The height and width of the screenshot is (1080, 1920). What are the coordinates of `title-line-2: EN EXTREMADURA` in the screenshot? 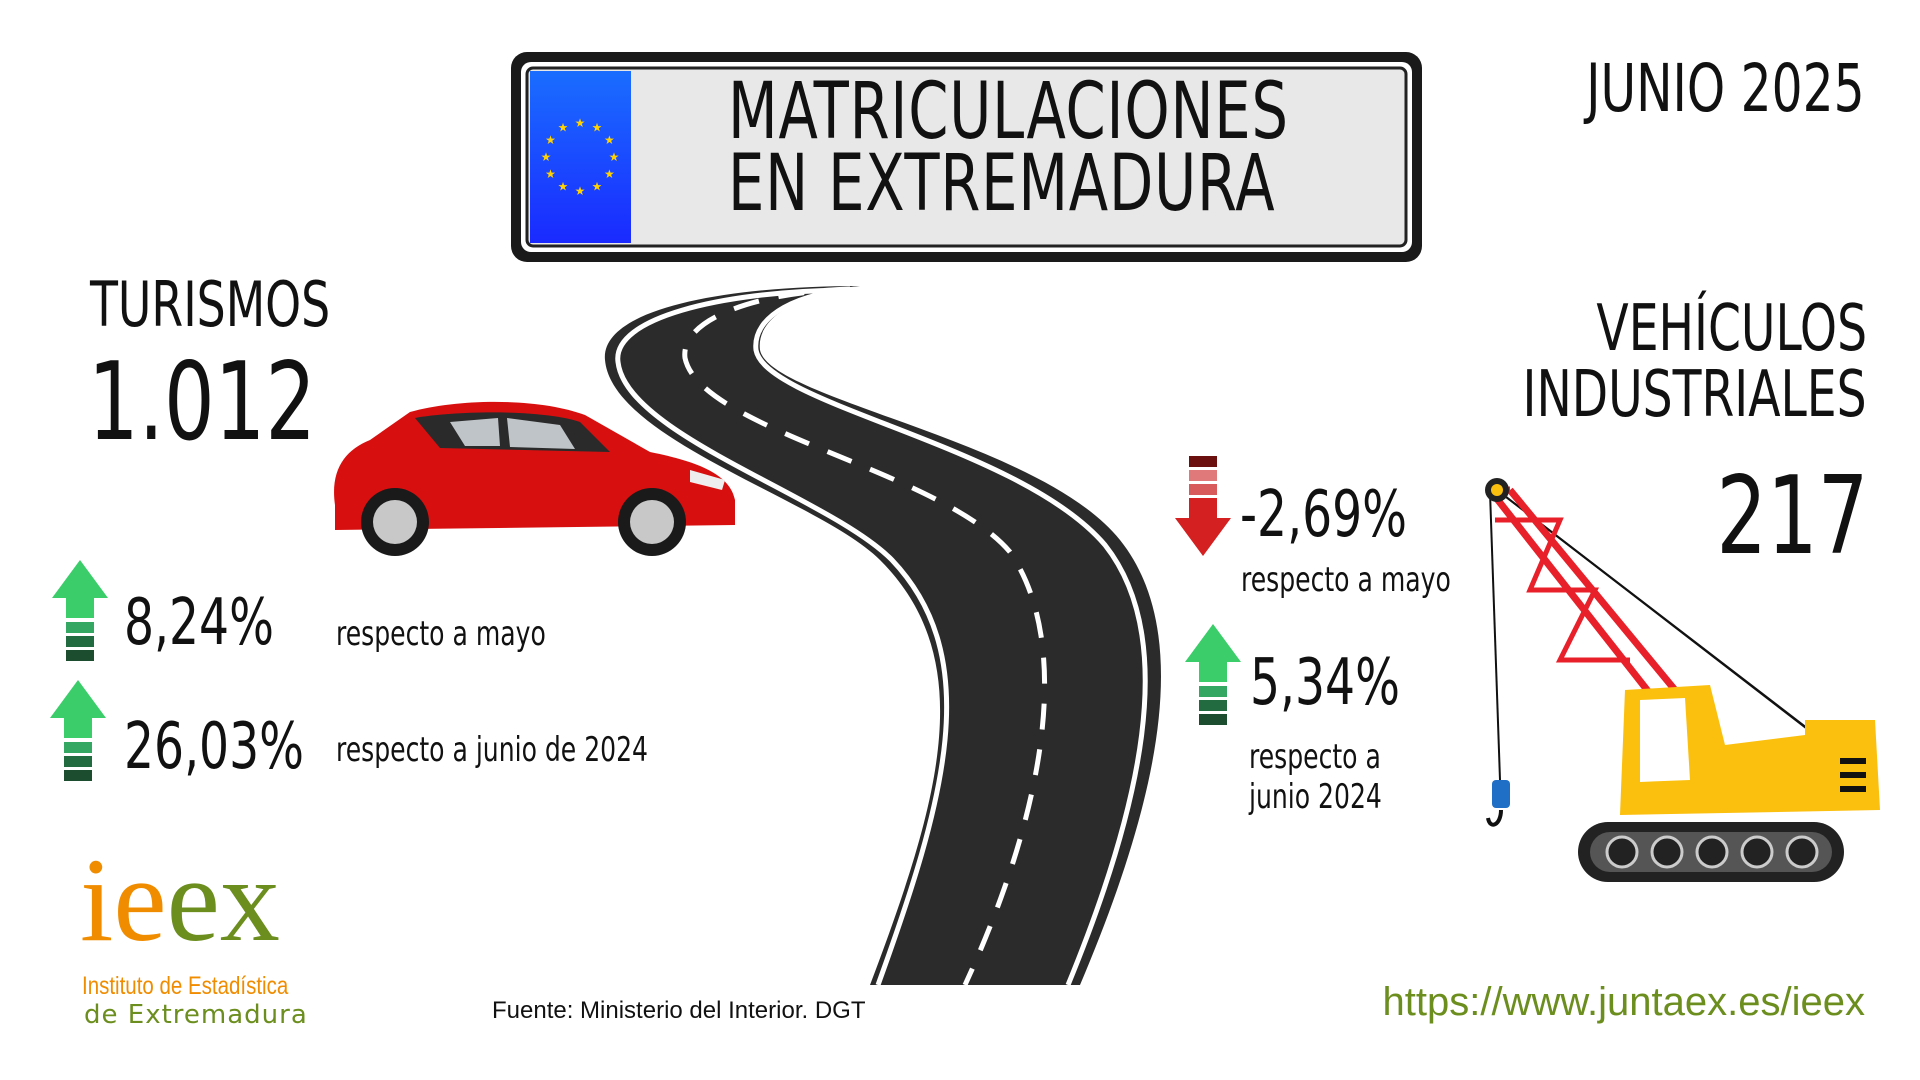 It's located at (1002, 184).